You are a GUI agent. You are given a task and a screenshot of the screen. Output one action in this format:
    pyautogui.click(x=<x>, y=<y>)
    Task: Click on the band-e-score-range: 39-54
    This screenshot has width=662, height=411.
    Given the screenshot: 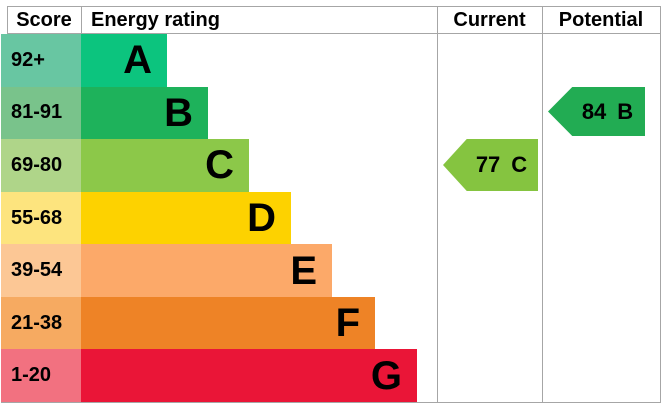 What is the action you would take?
    pyautogui.click(x=41, y=270)
    